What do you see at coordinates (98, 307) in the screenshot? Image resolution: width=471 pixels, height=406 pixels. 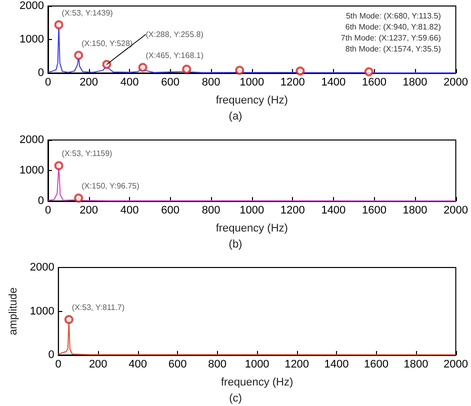 I see `annotation: (X:53, Y:811.7)` at bounding box center [98, 307].